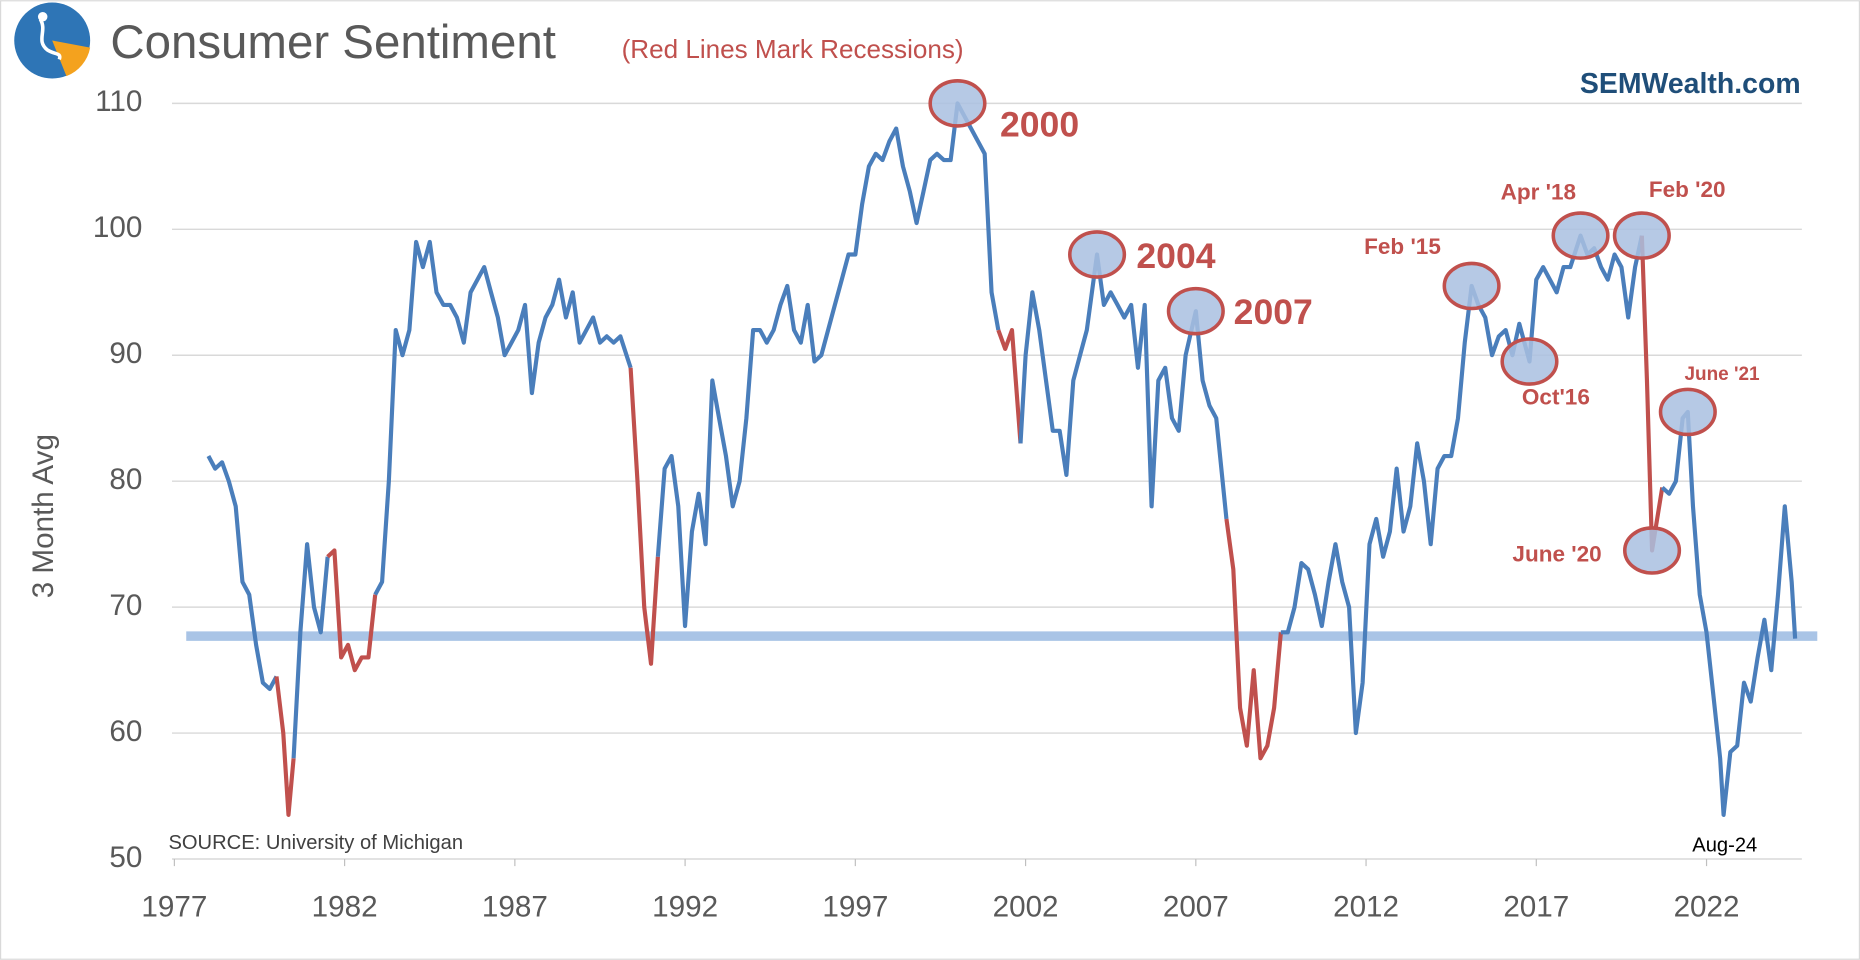  I want to click on y-tick-label: 80, so click(125, 479).